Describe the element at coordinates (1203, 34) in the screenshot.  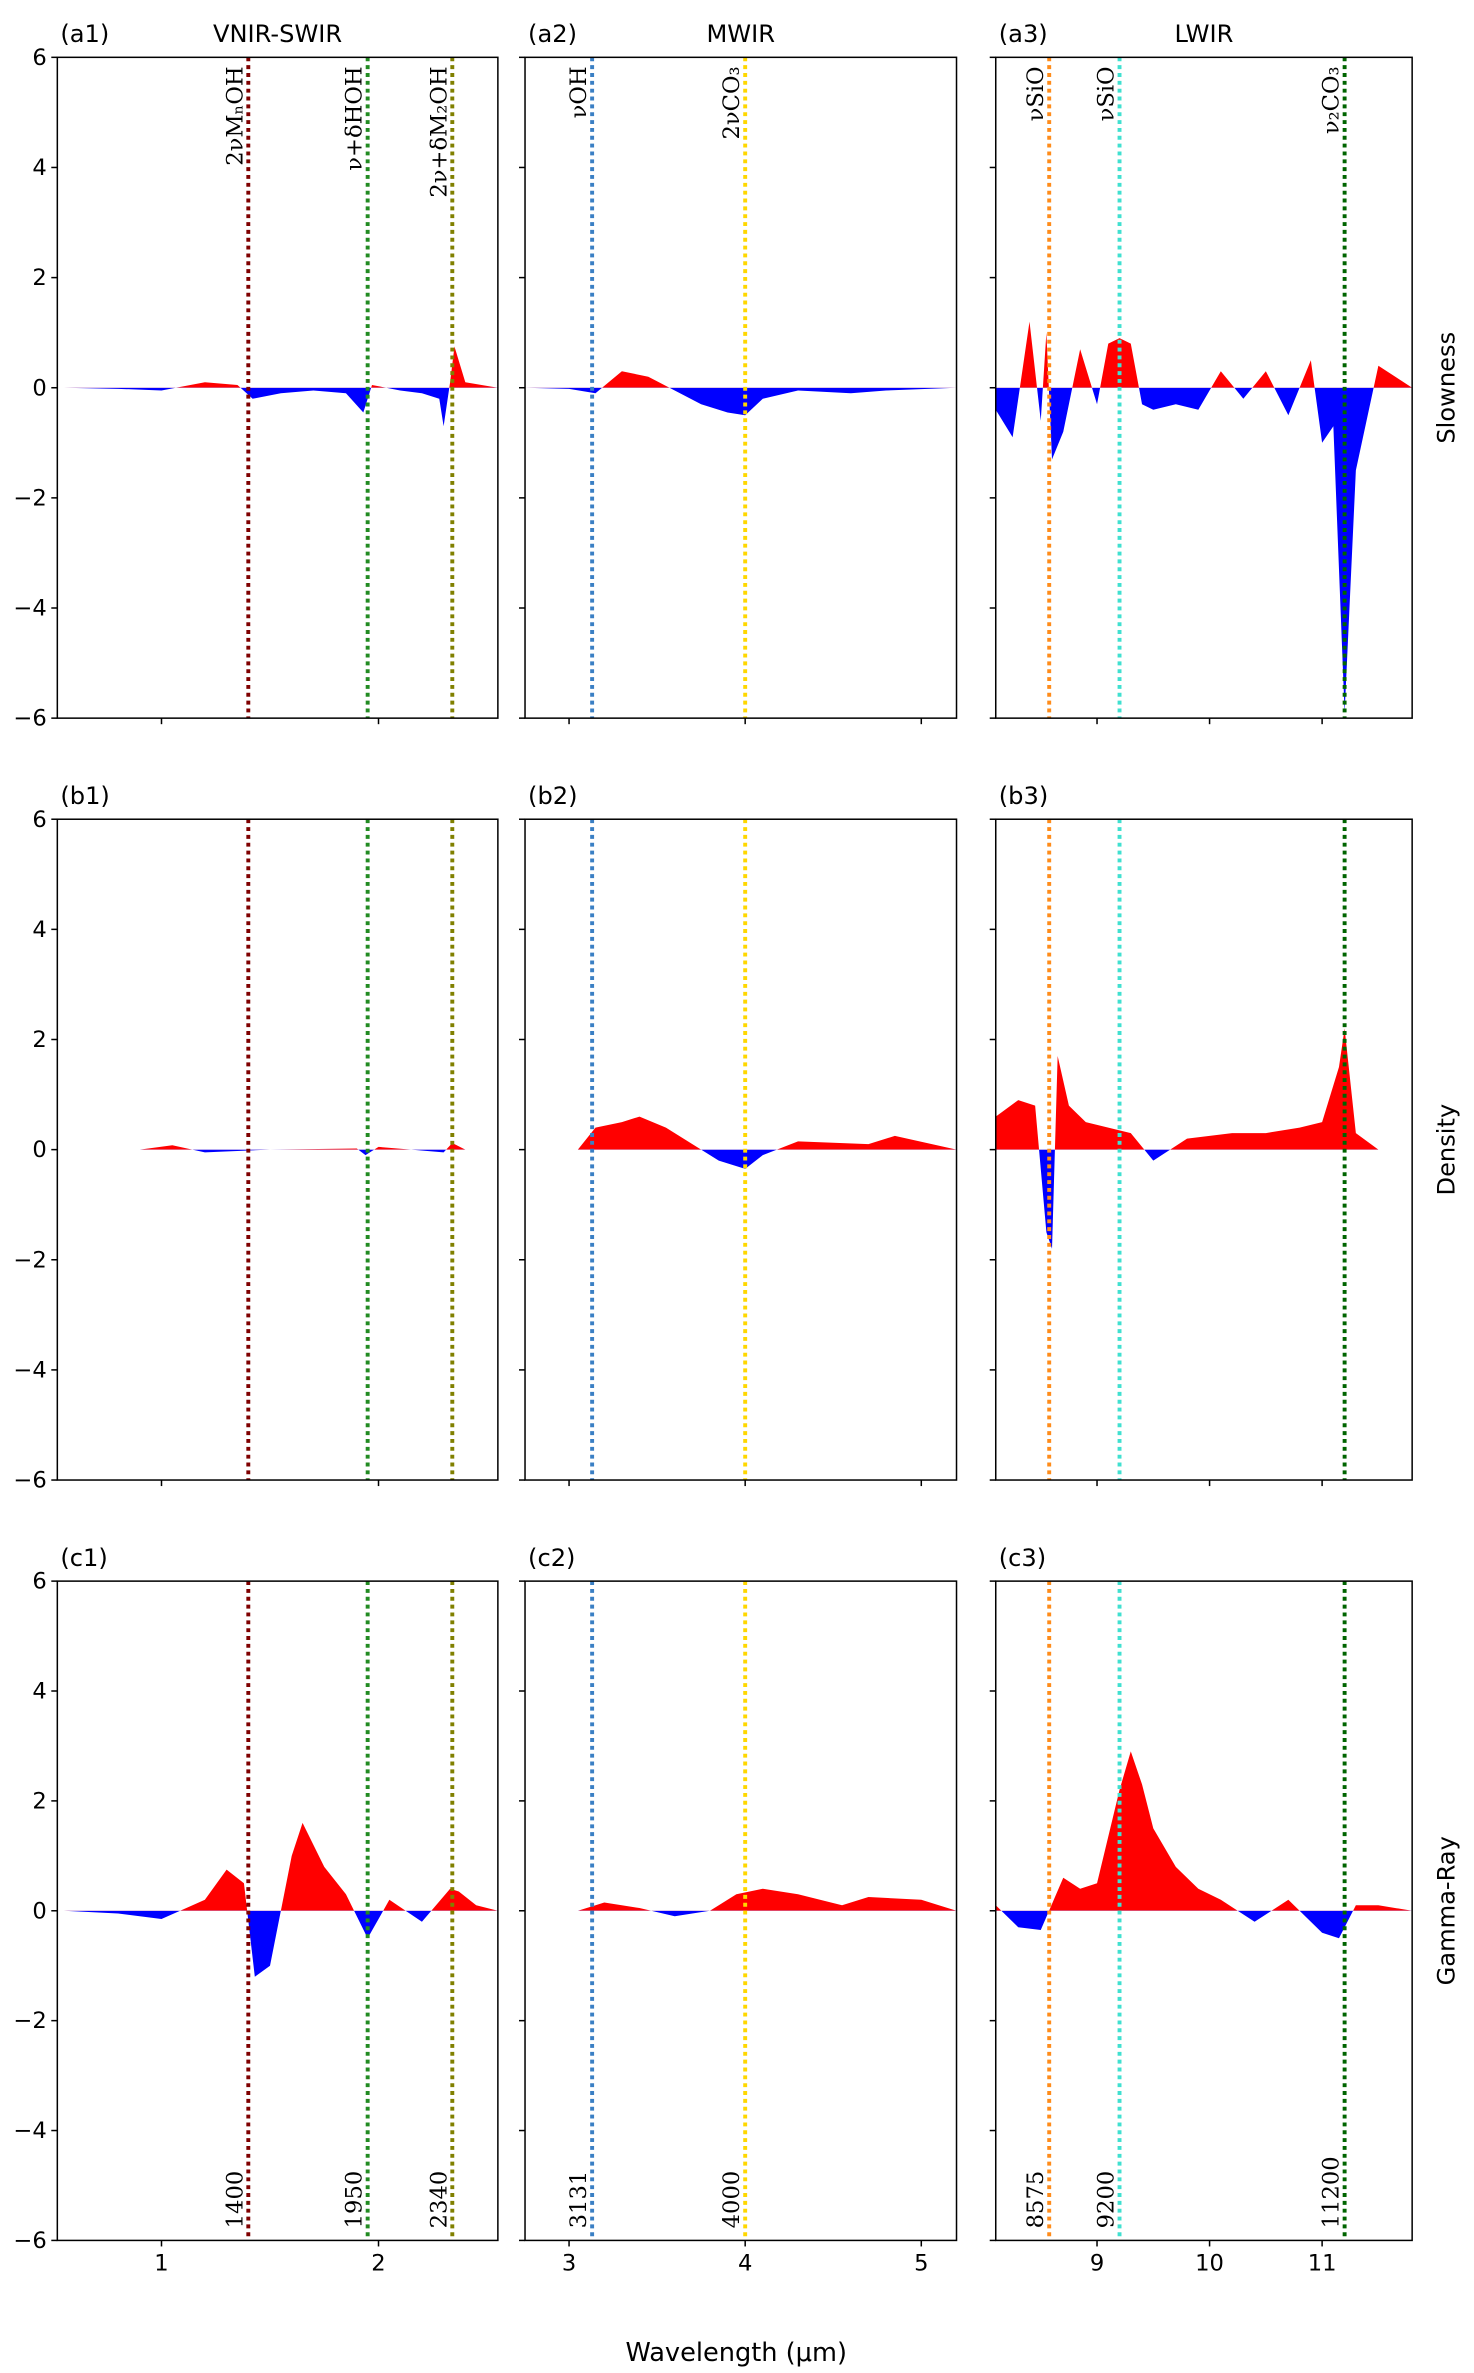
I see `column-title: LWIR` at that location.